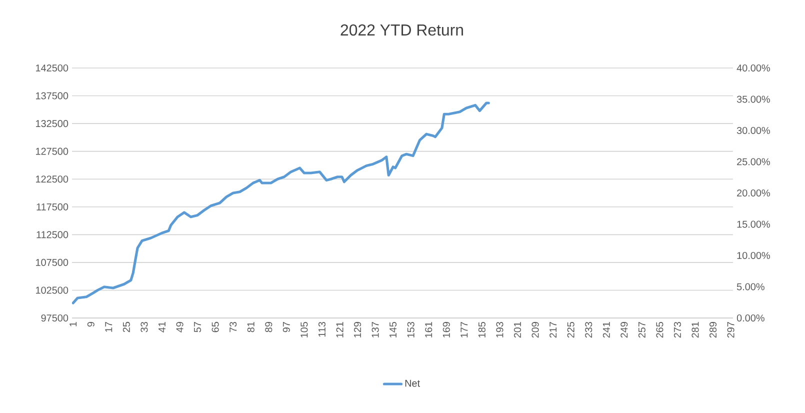  I want to click on x-tick-label: 129, so click(358, 330).